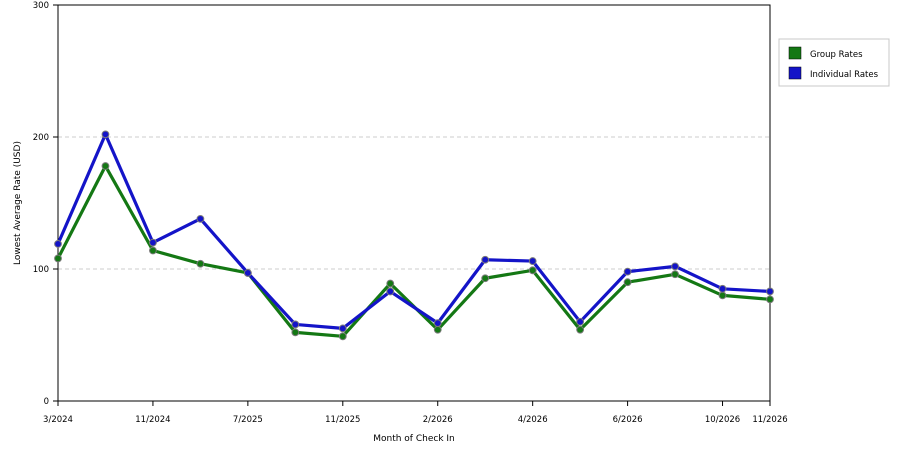  Describe the element at coordinates (58, 420) in the screenshot. I see `x-tick-label: 3/2024` at that location.